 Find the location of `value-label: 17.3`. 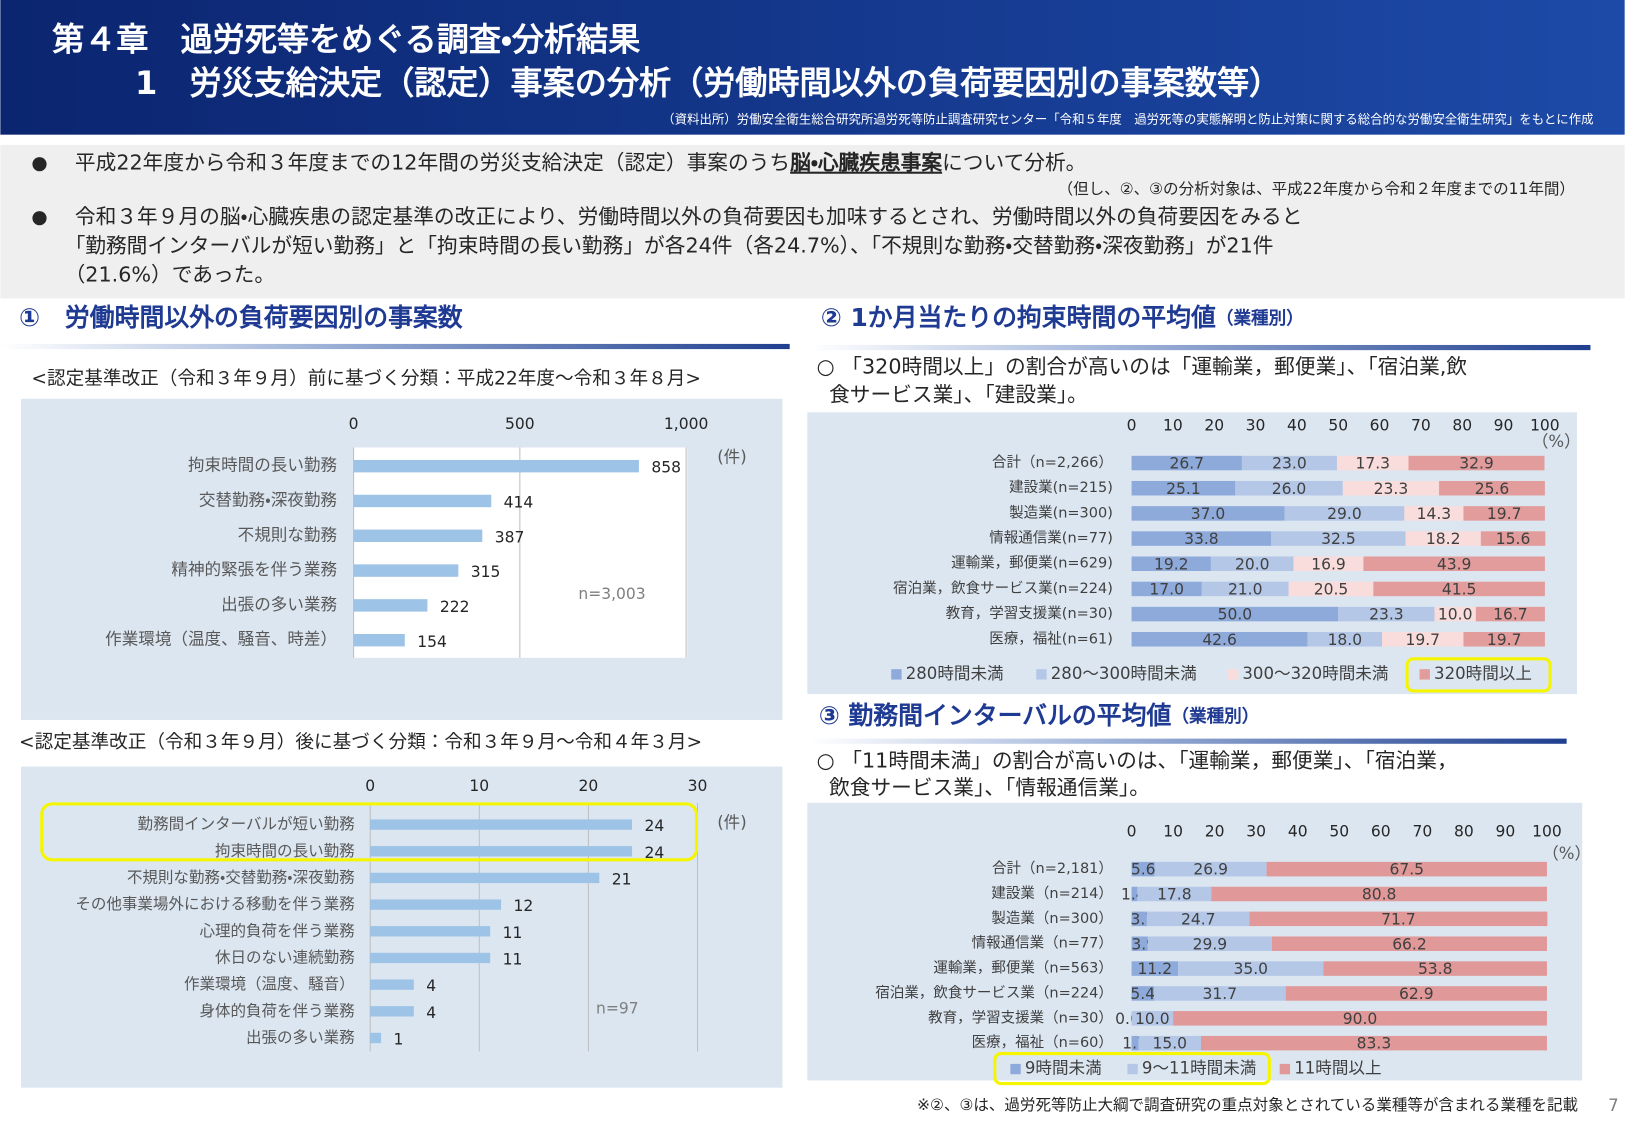

value-label: 17.3 is located at coordinates (1372, 464).